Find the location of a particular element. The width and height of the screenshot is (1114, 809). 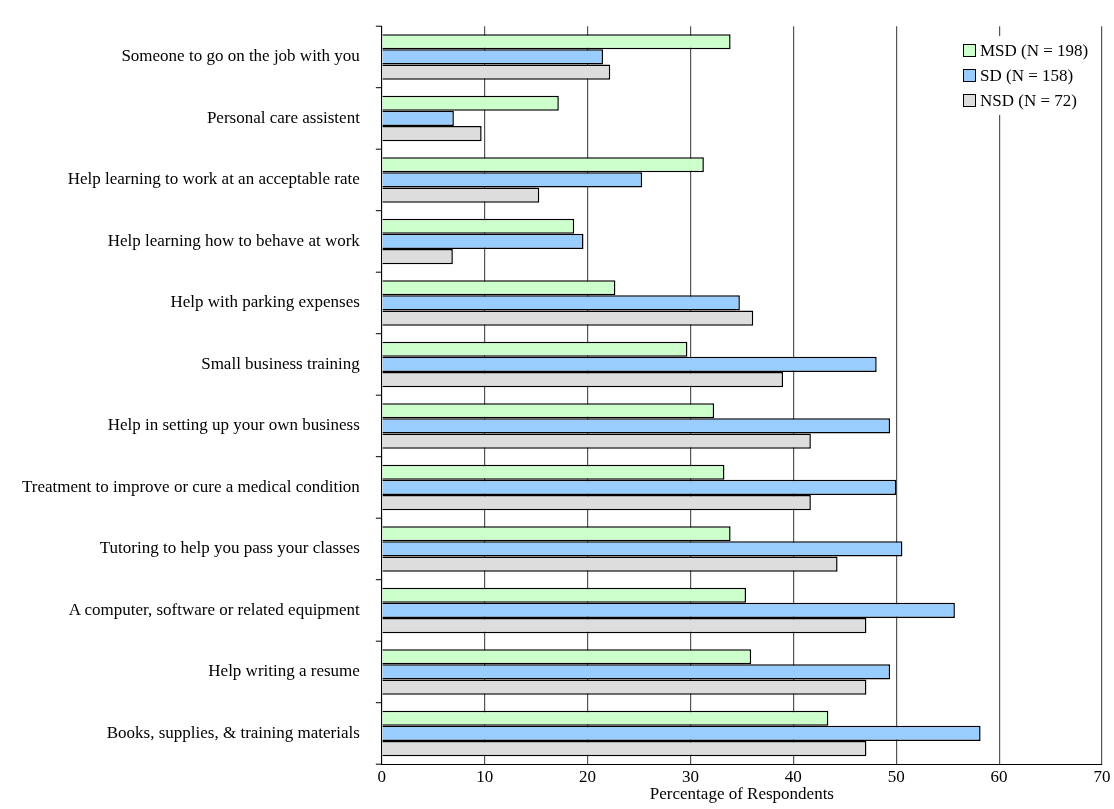

y-tick-label: Someone to go on the job with you is located at coordinates (241, 56).